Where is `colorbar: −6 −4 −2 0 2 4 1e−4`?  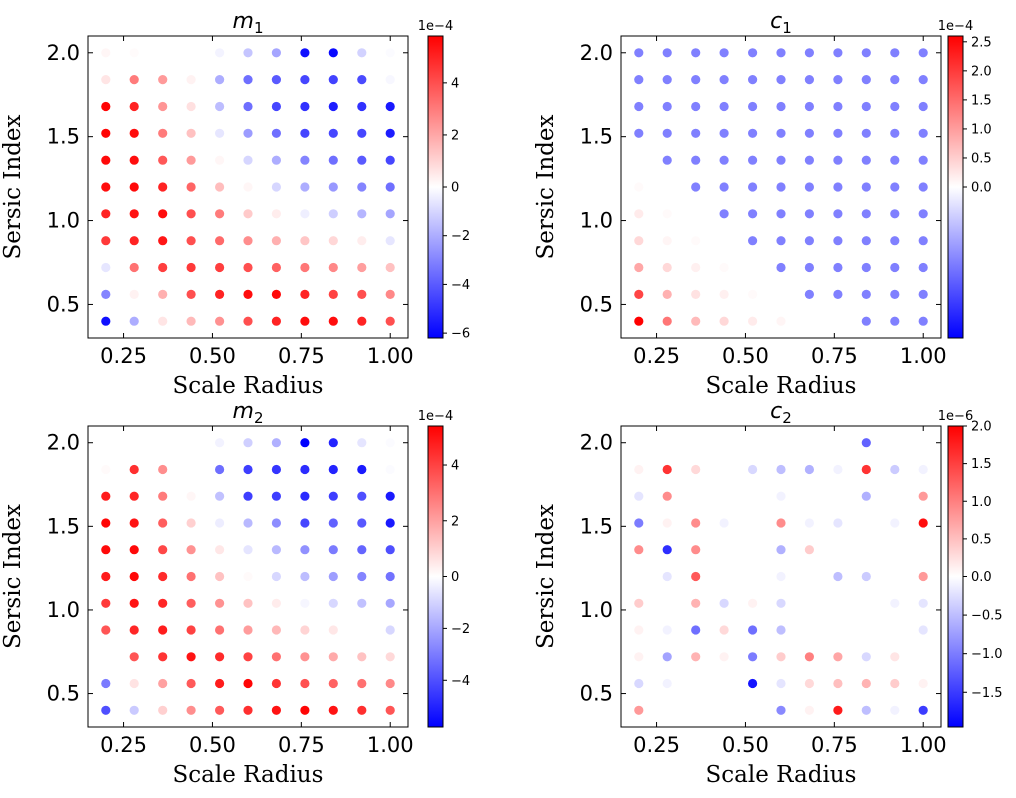 colorbar: −6 −4 −2 0 2 4 1e−4 is located at coordinates (444, 180).